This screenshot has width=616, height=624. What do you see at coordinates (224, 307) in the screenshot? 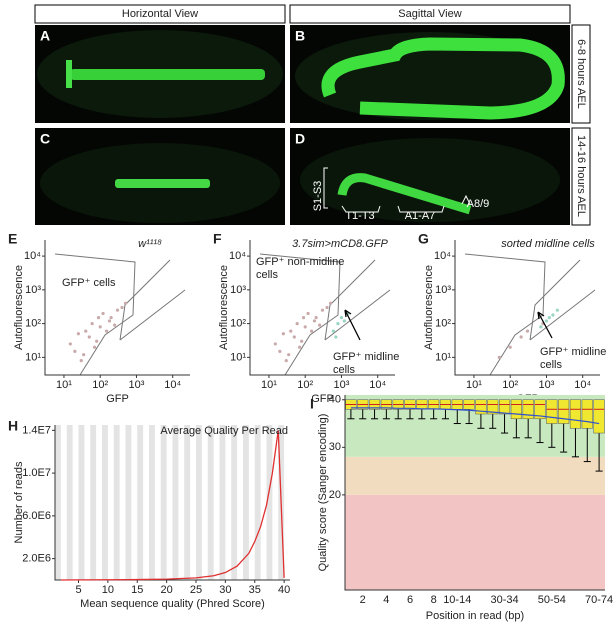
I see `y-axis-label: Autofluorescence` at bounding box center [224, 307].